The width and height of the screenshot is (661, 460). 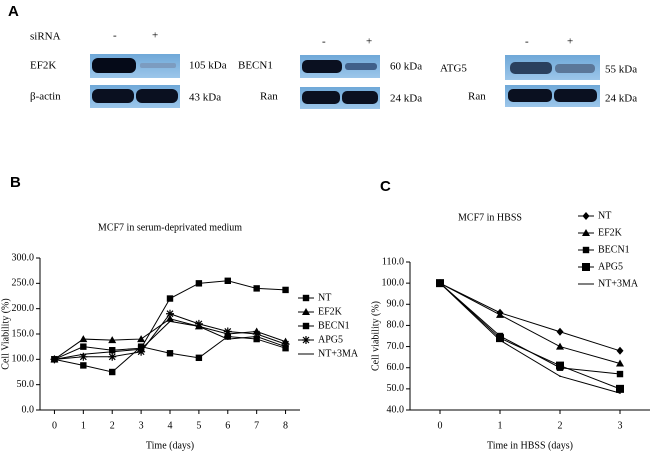 I want to click on blot-target: EF2K, so click(x=43, y=66).